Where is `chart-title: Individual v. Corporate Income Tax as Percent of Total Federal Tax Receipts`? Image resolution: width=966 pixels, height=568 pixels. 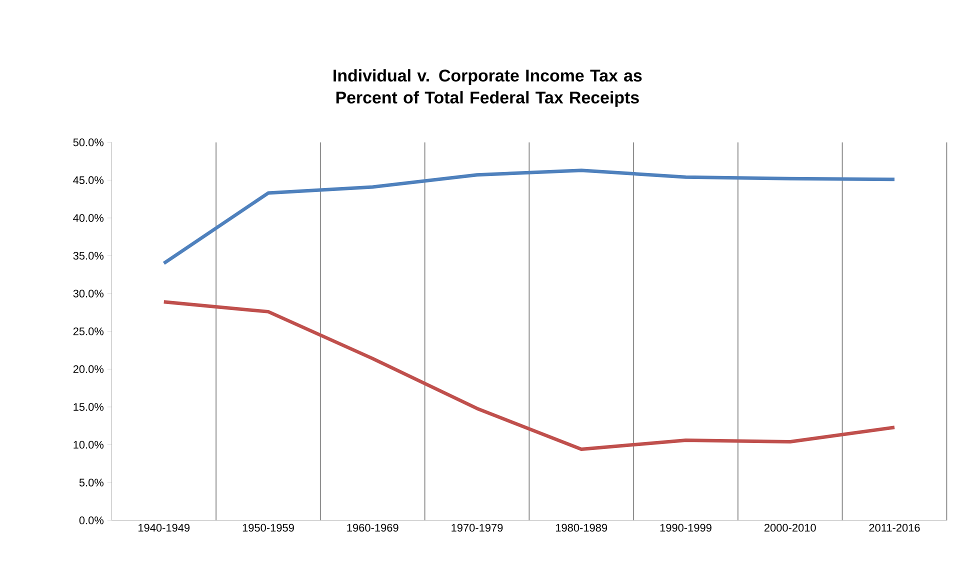 chart-title: Individual v. Corporate Income Tax as Percent of Total Federal Tax Receipts is located at coordinates (488, 88).